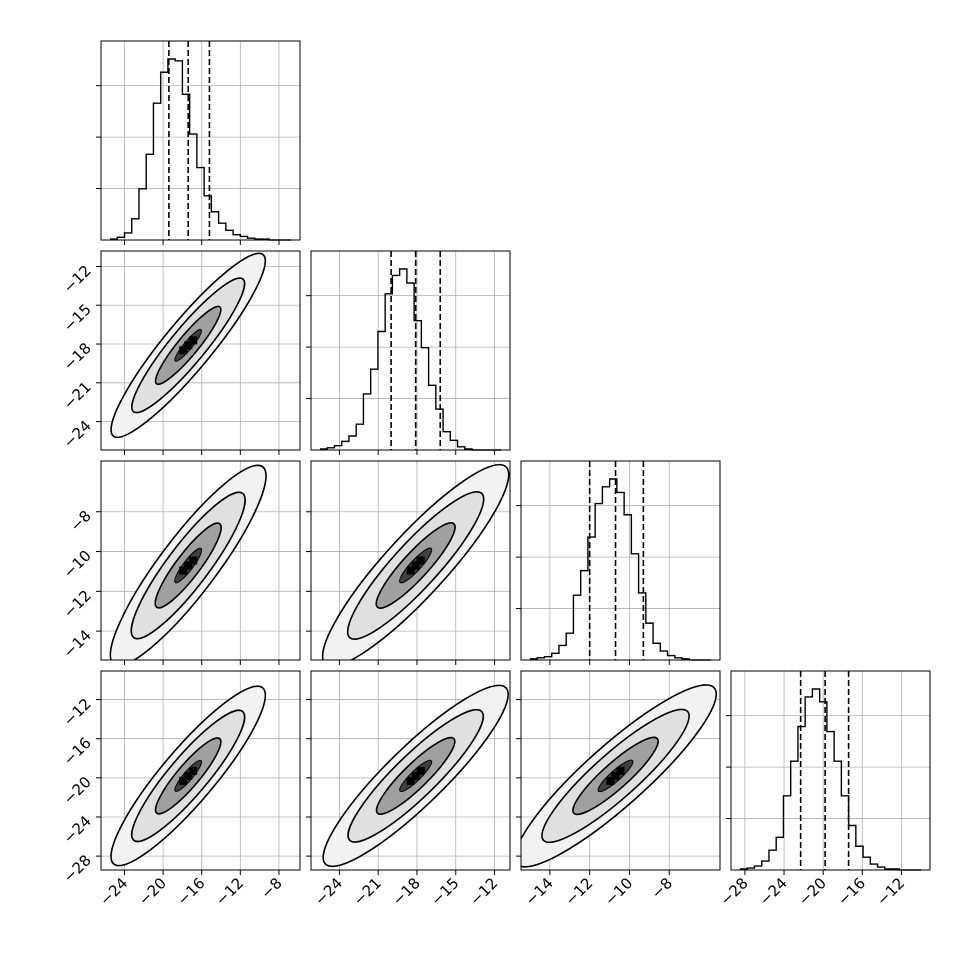  Describe the element at coordinates (77, 790) in the screenshot. I see `y-tick-label: −20` at that location.